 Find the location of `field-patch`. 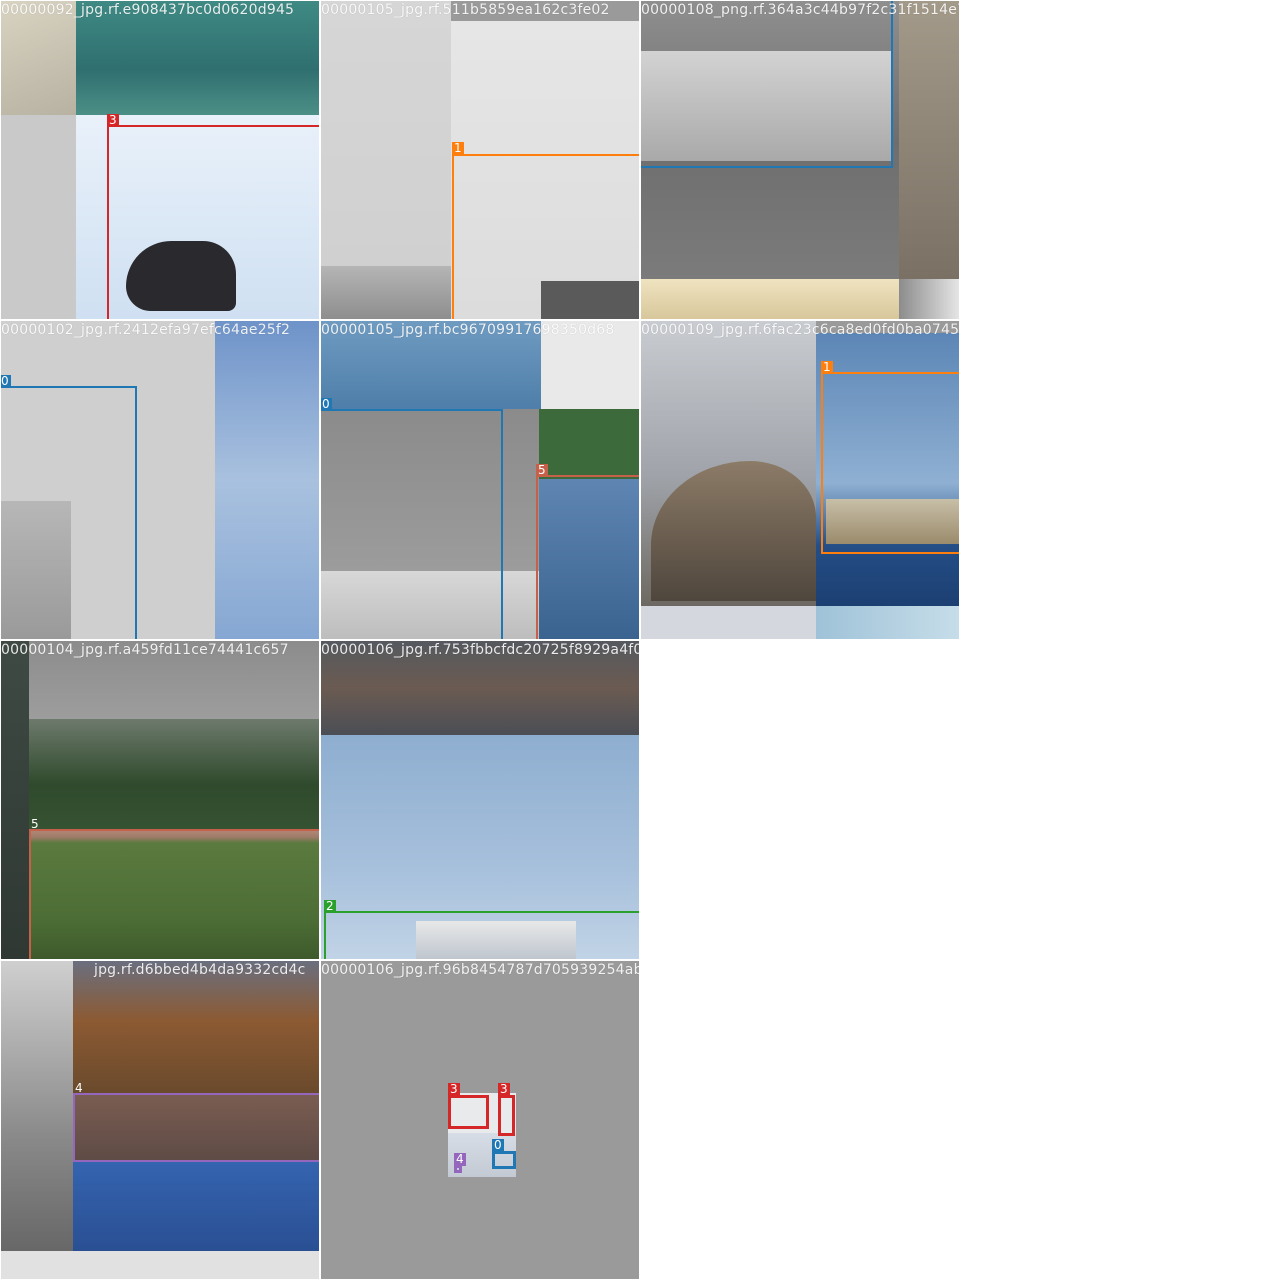

field-patch is located at coordinates (174, 894).